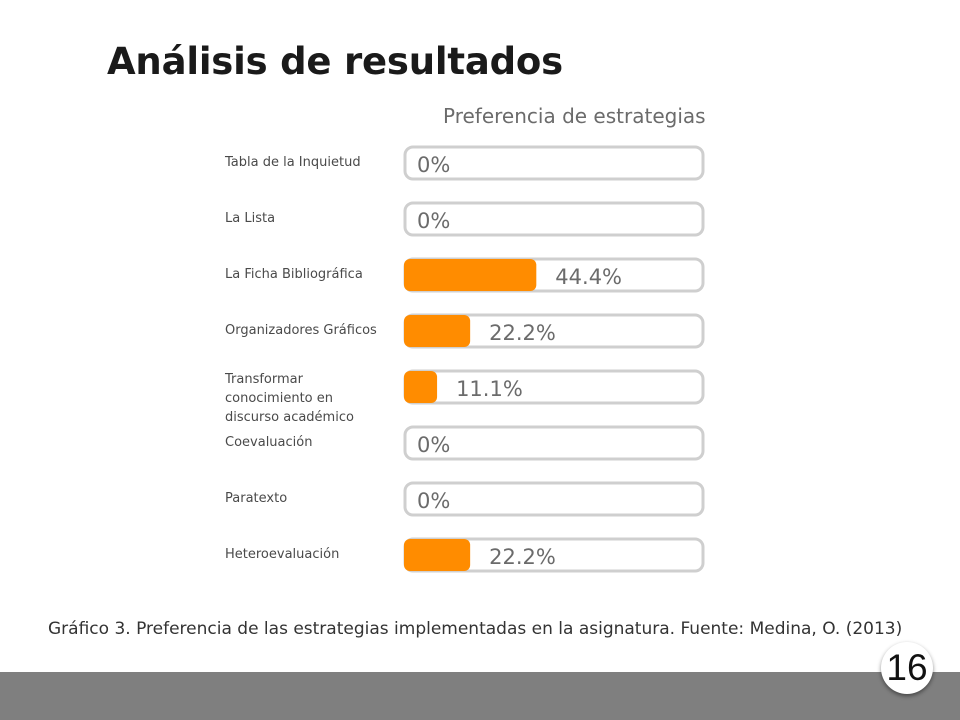 This screenshot has width=960, height=720. Describe the element at coordinates (294, 274) in the screenshot. I see `category-label: La Ficha Bibliográfica` at that location.